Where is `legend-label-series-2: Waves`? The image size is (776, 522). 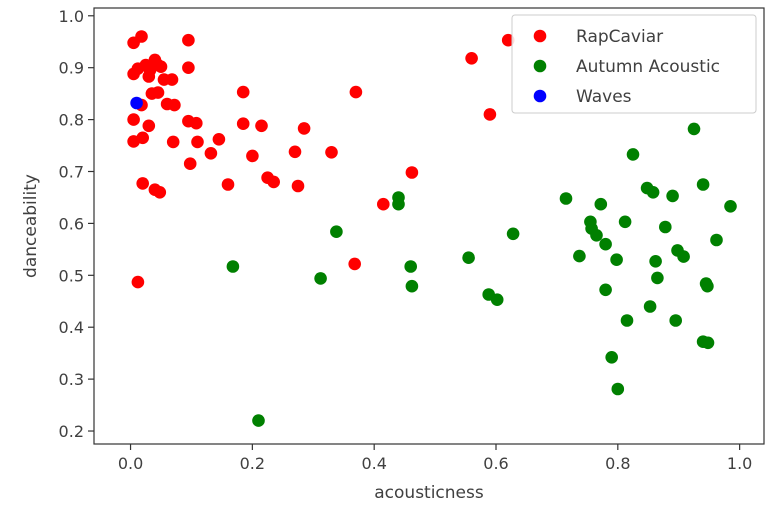
legend-label-series-2: Waves is located at coordinates (604, 97).